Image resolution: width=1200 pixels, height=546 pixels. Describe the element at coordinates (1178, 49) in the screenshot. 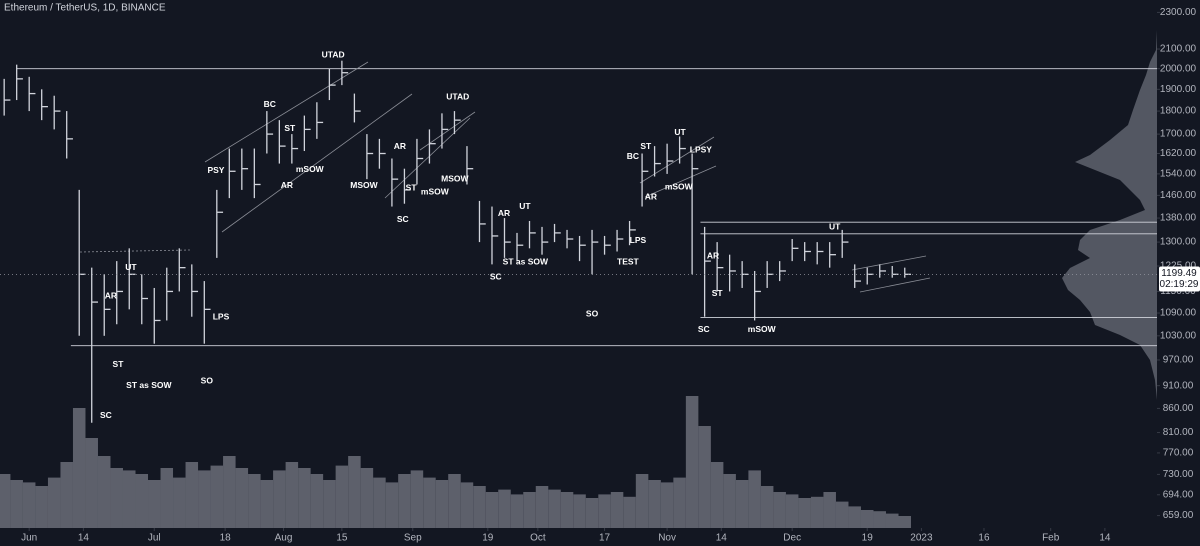

I see `y-tick-label: 2100.00` at that location.